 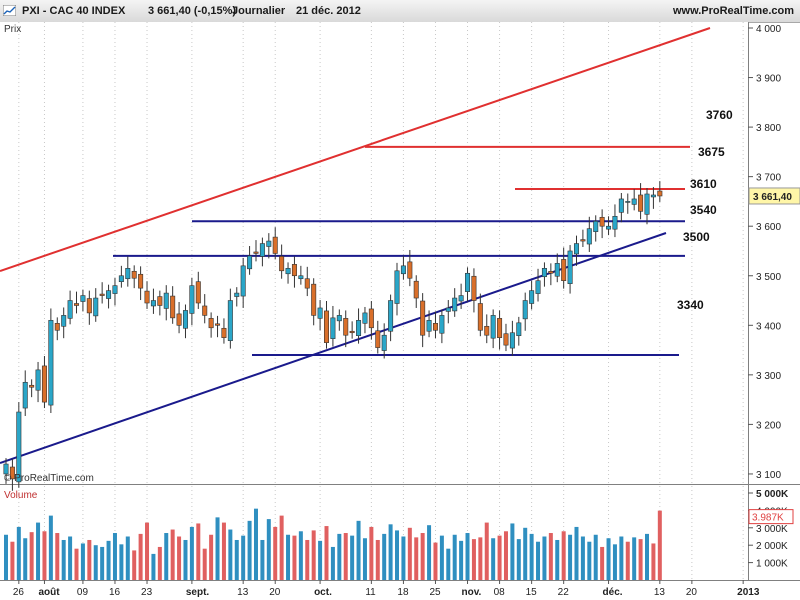 What do you see at coordinates (564, 592) in the screenshot?
I see `date-tick-label: 22` at bounding box center [564, 592].